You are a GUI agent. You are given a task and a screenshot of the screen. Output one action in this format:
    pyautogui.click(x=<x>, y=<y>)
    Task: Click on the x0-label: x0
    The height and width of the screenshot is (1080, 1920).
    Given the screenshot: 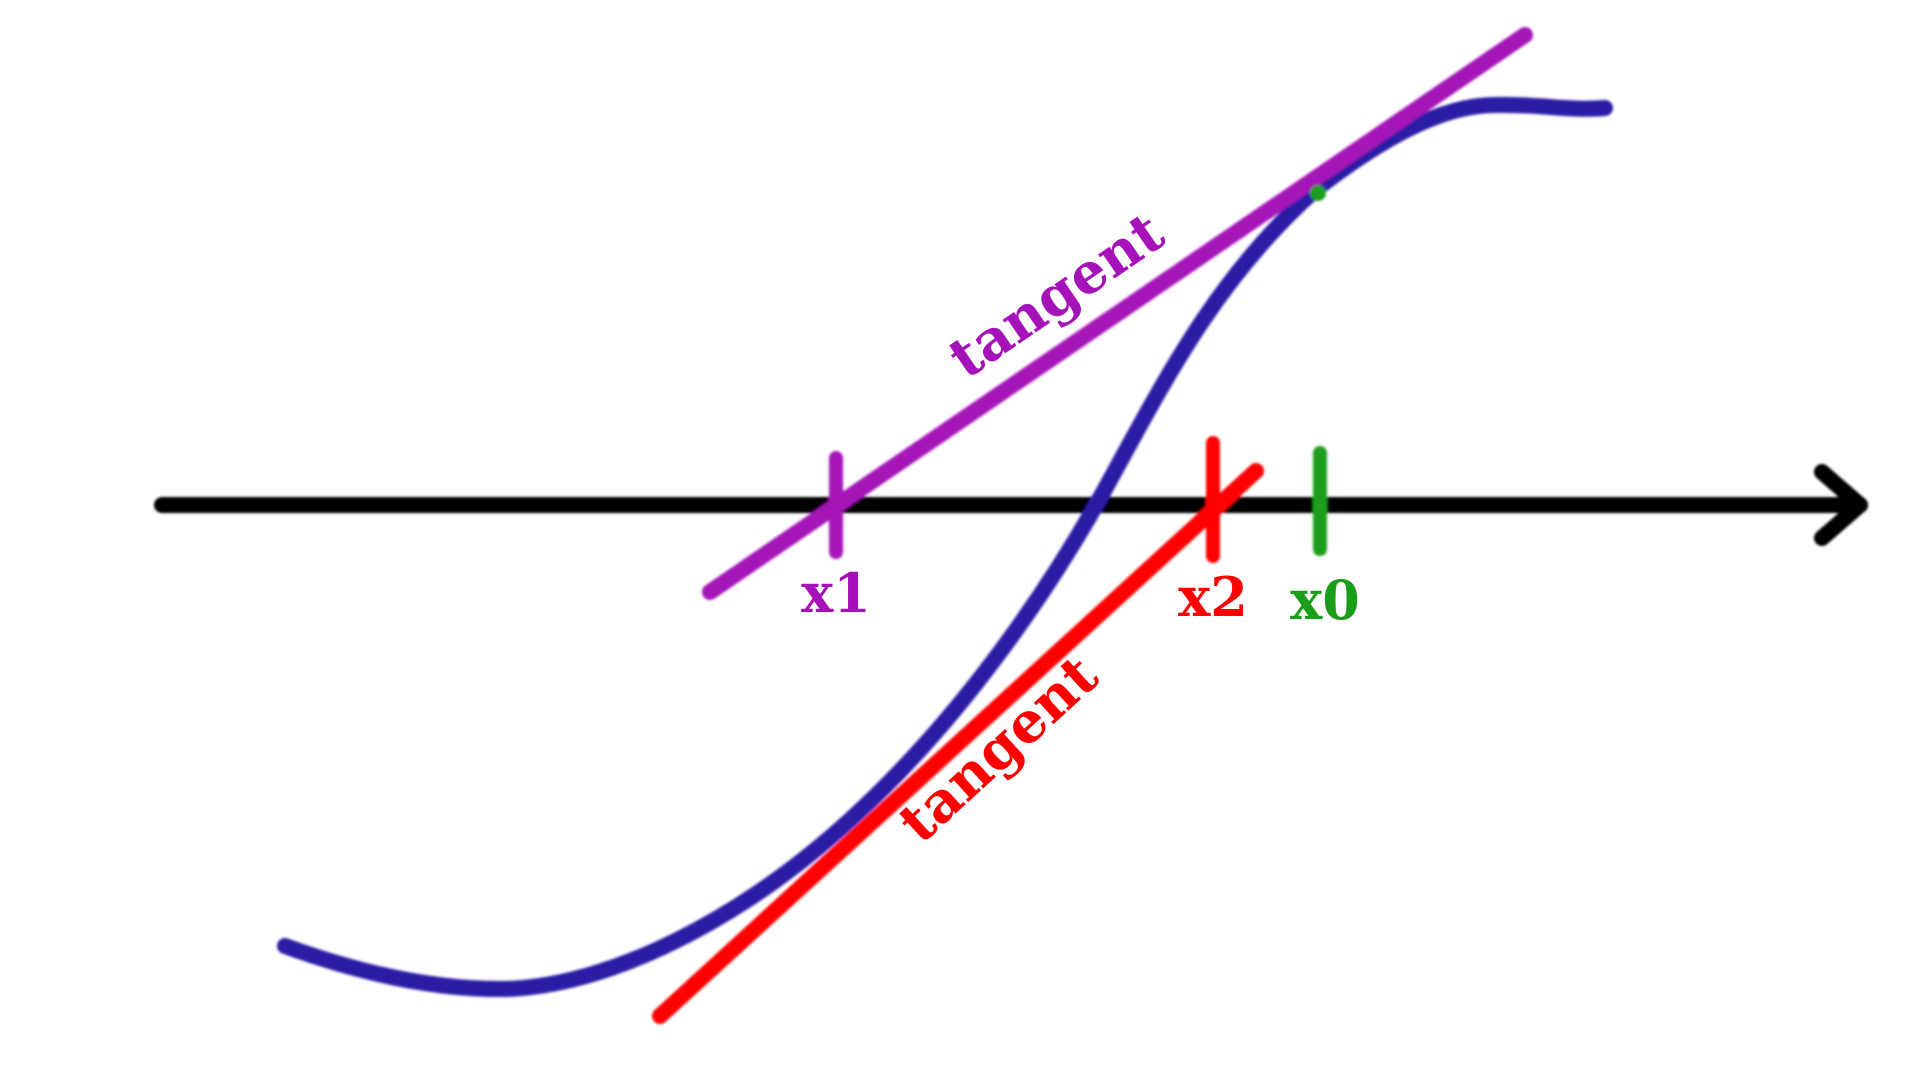 What is the action you would take?
    pyautogui.click(x=1325, y=600)
    